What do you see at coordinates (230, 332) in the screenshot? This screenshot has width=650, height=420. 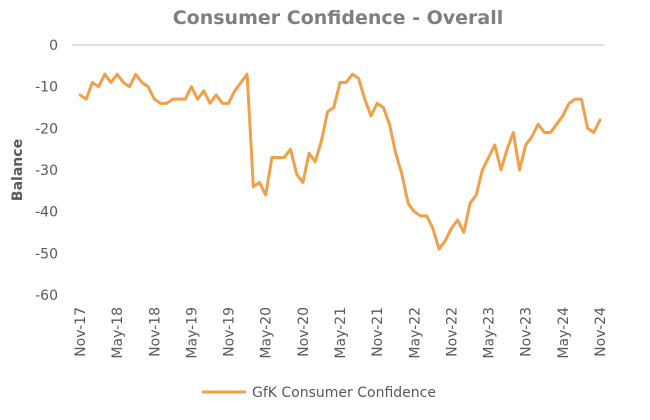 I see `x-tick-label: Nov-19` at bounding box center [230, 332].